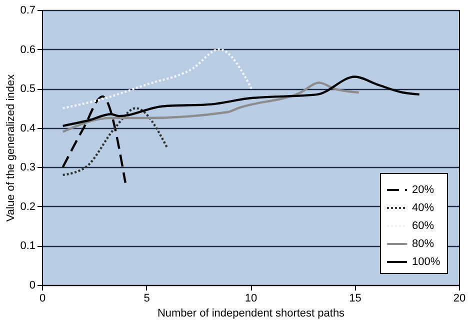  I want to click on x-tick-label: 5, so click(147, 298).